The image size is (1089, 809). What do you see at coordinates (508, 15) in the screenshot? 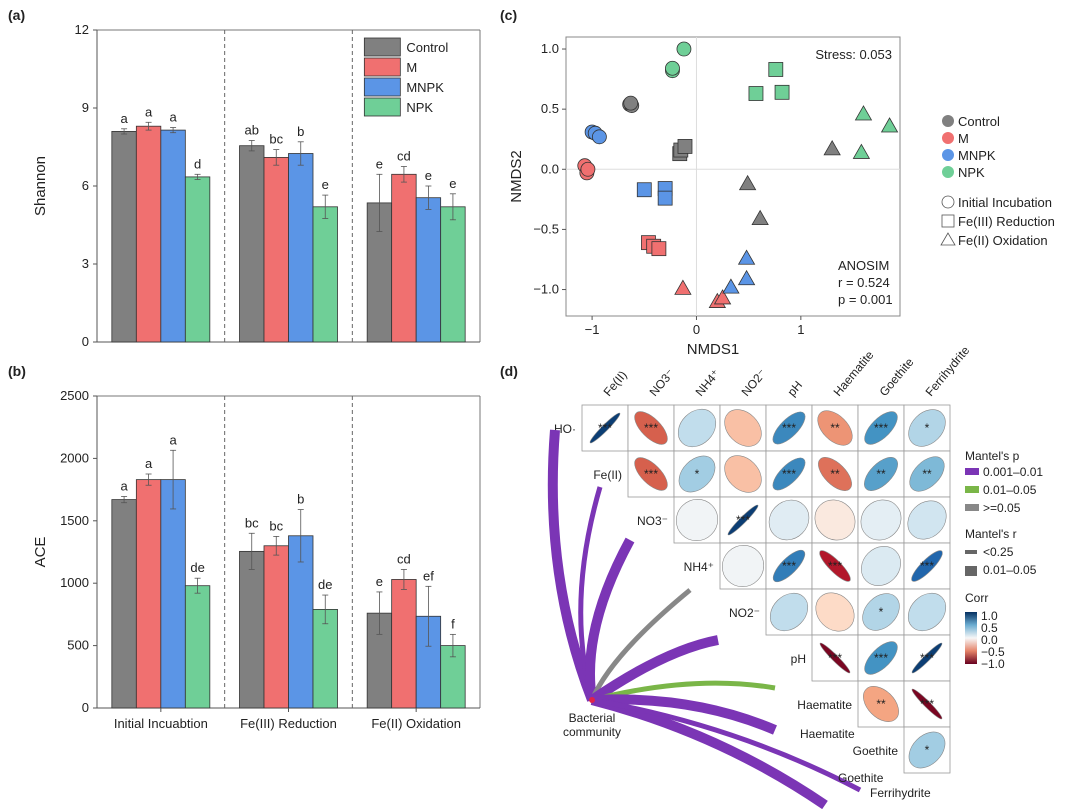
I see `panel-label-c: (c)` at bounding box center [508, 15].